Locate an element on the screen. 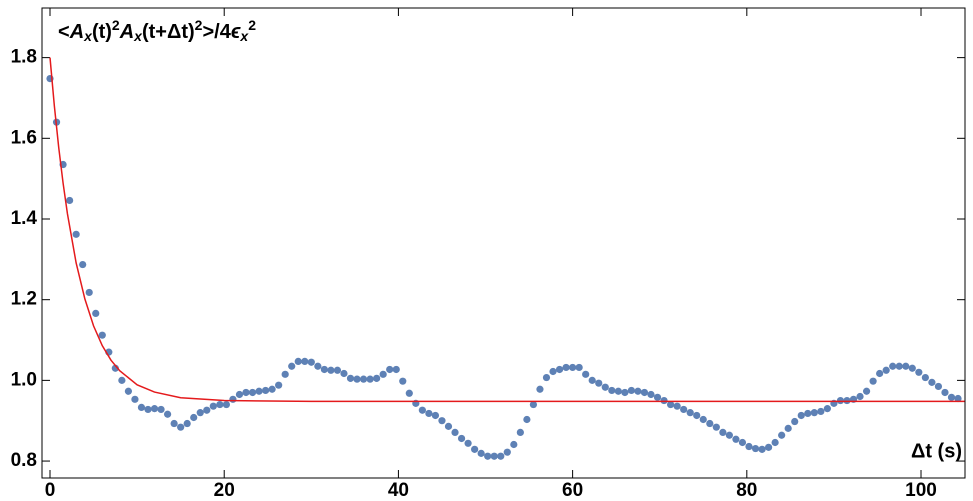 The image size is (973, 501). y-tick-label: 1.2 is located at coordinates (24, 299).